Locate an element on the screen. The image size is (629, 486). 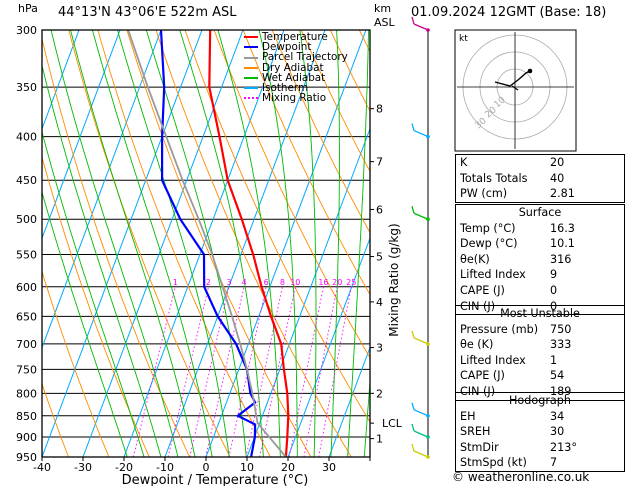
panel-row-label: EH is located at coordinates (468, 416).